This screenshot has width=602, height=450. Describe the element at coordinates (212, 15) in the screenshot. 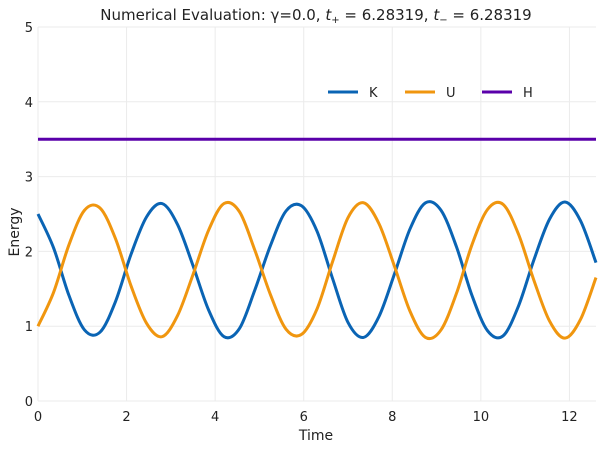

I see `title-prefix: Numerical Evaluation: γ=0.0,` at that location.